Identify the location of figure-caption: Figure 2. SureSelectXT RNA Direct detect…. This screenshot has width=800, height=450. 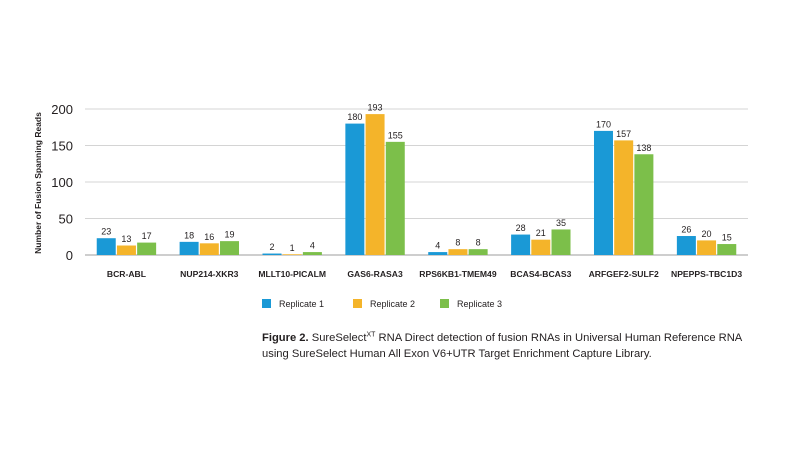
(512, 346).